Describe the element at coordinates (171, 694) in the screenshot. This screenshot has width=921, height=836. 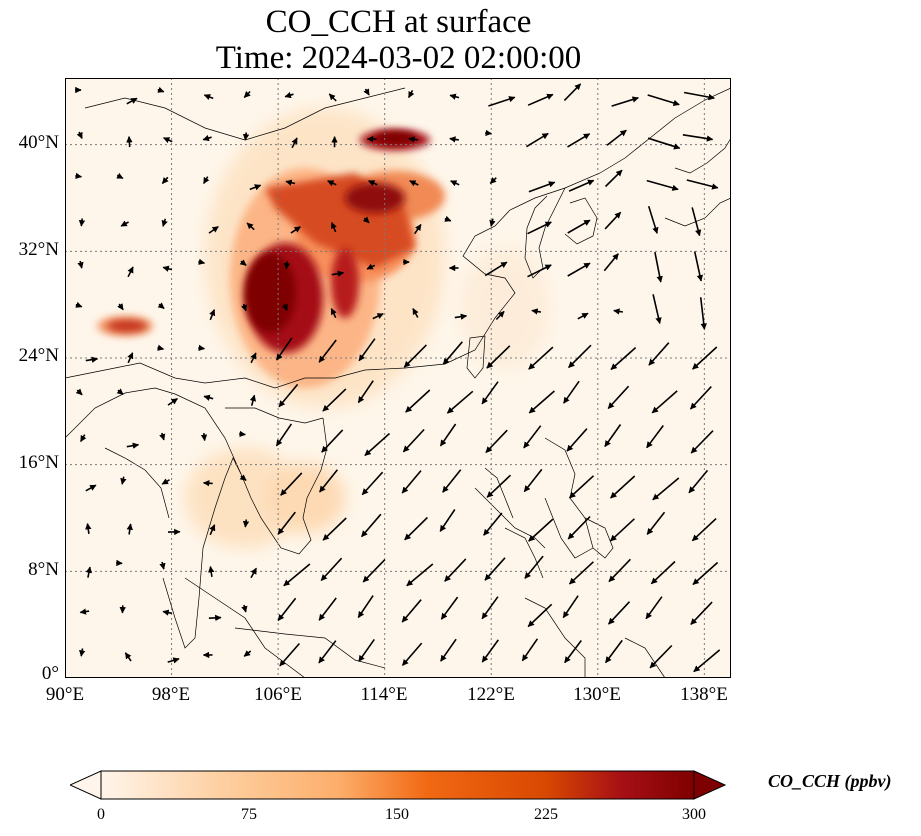
I see `lon-tick-98e: 98°E` at that location.